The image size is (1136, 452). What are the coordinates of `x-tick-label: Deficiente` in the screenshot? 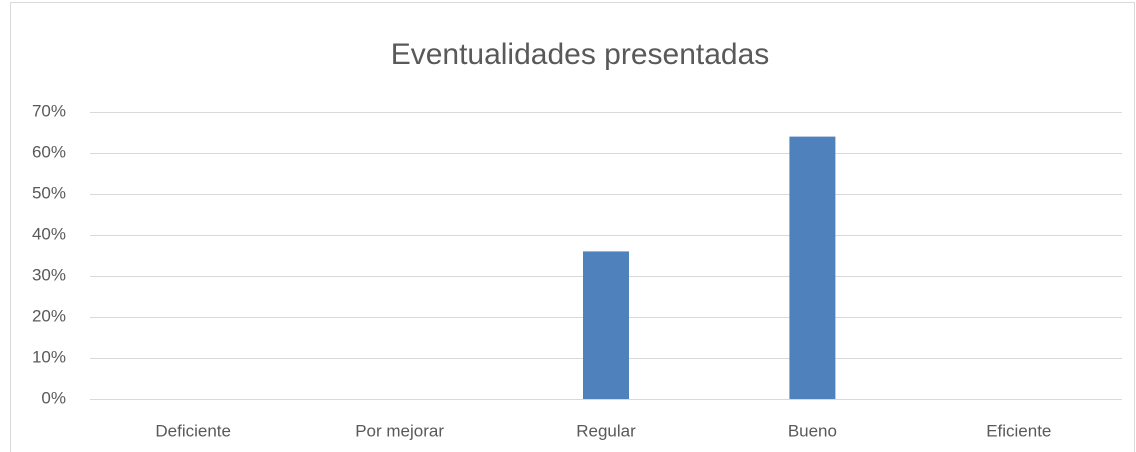 It's located at (193, 430).